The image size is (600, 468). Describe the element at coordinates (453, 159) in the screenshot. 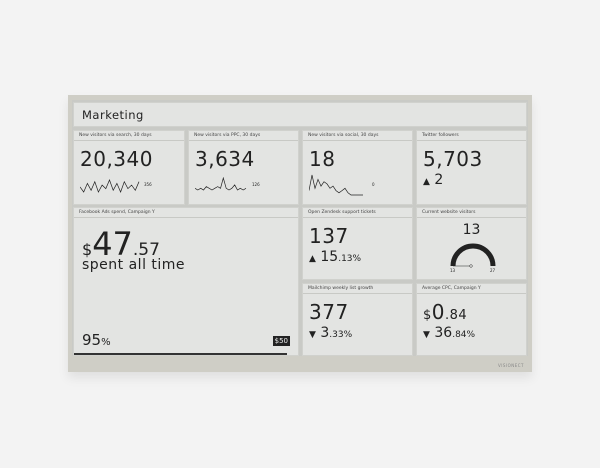

I see `tile-value: 5,703` at that location.